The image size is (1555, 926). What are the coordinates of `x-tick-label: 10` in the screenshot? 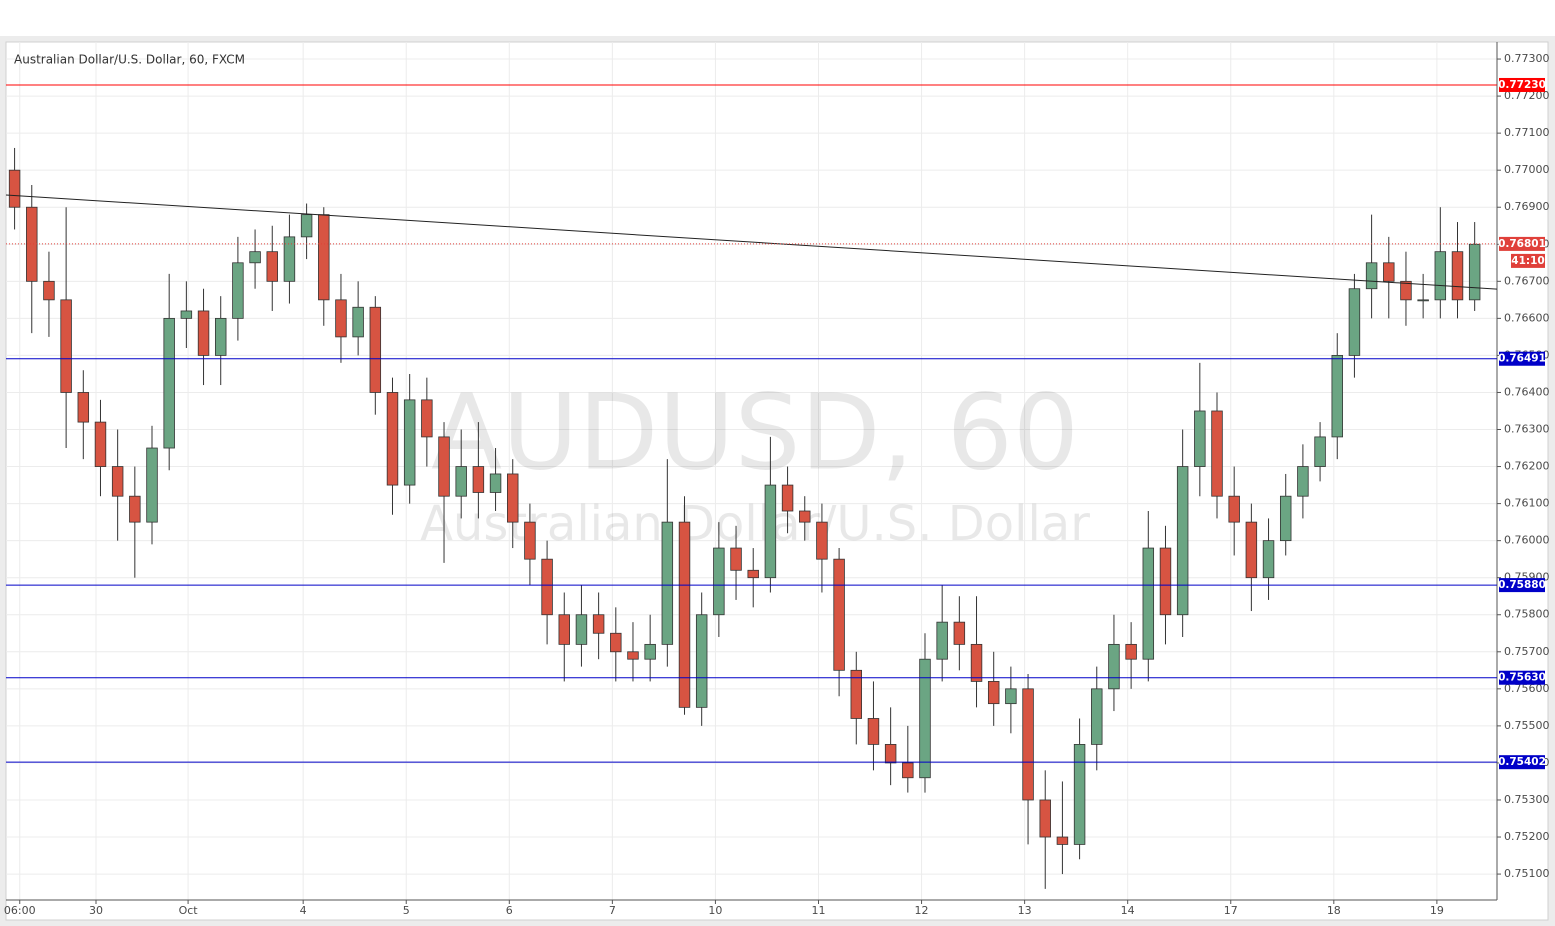 It's located at (715, 910).